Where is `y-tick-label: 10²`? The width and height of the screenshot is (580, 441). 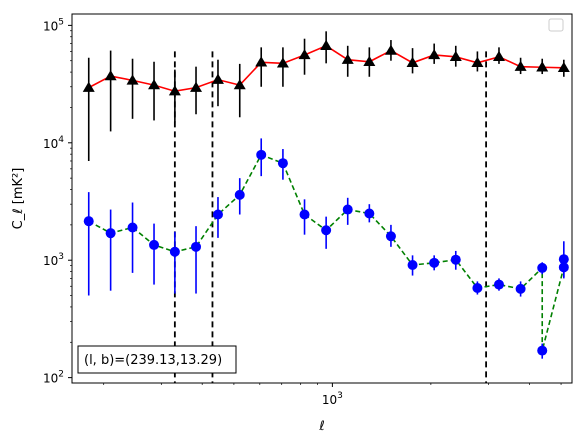
y-tick-label: 10² is located at coordinates (53, 378).